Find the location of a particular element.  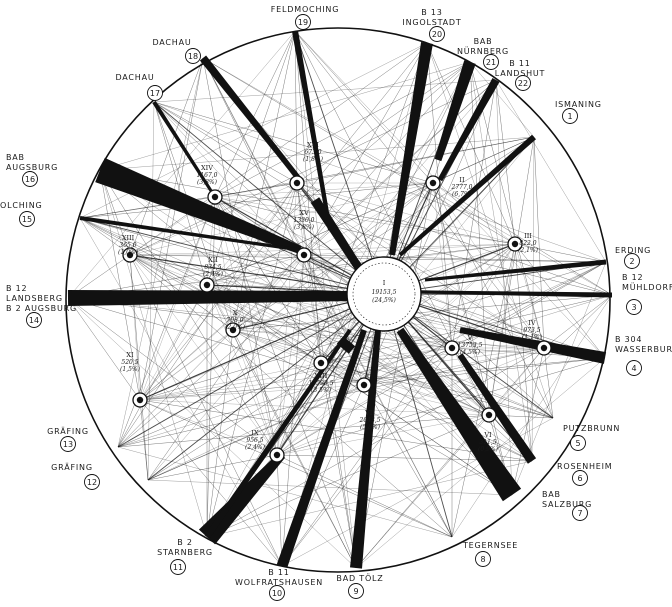

periphery-number: 22 is located at coordinates (523, 83).